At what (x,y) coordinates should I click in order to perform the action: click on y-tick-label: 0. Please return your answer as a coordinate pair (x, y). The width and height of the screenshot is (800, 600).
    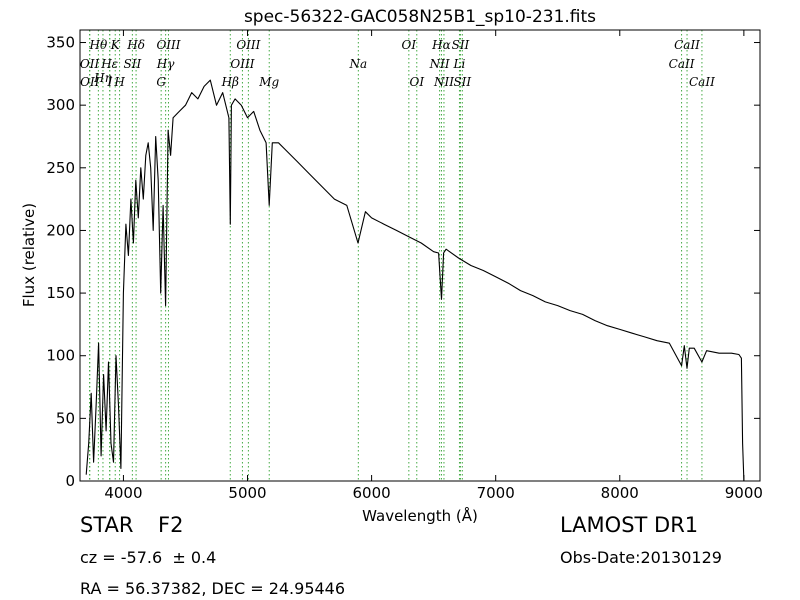
    Looking at the image, I should click on (70, 481).